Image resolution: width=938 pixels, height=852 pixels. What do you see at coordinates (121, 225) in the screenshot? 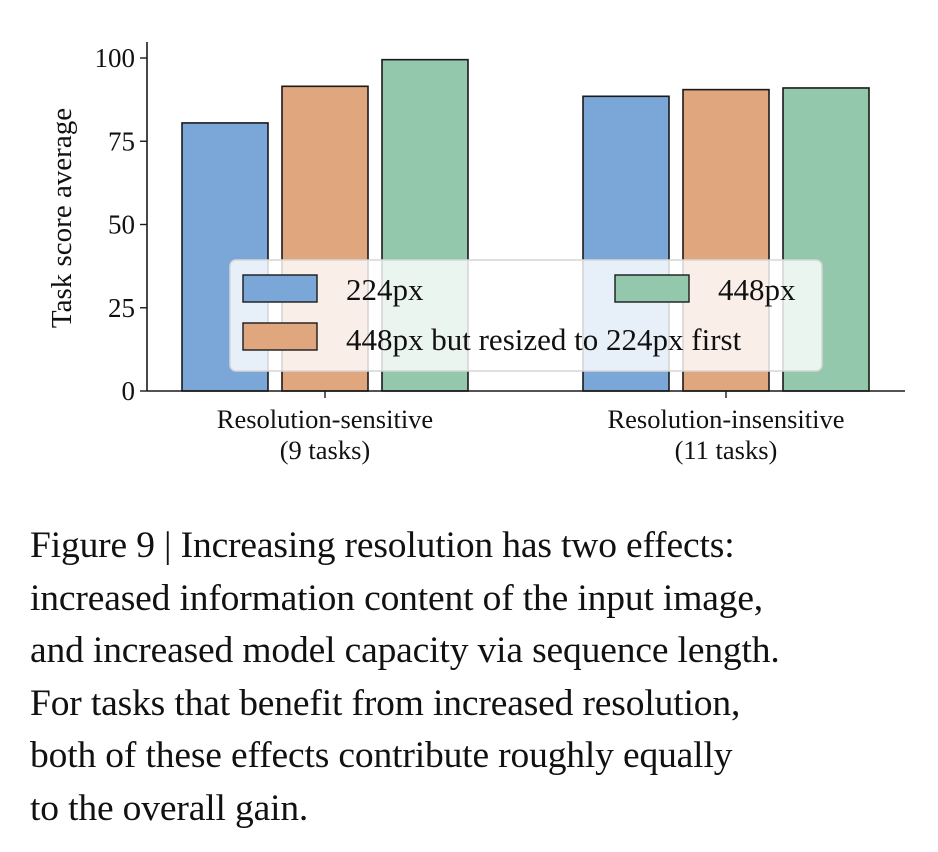
I see `y-tick-label: 50` at bounding box center [121, 225].